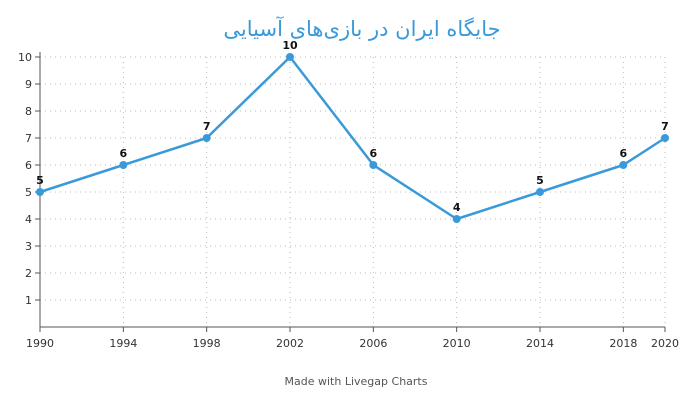  What do you see at coordinates (29, 179) in the screenshot?
I see `y-axis-ticks: 1 2 3 4 5 6 7 8 9 10` at bounding box center [29, 179].